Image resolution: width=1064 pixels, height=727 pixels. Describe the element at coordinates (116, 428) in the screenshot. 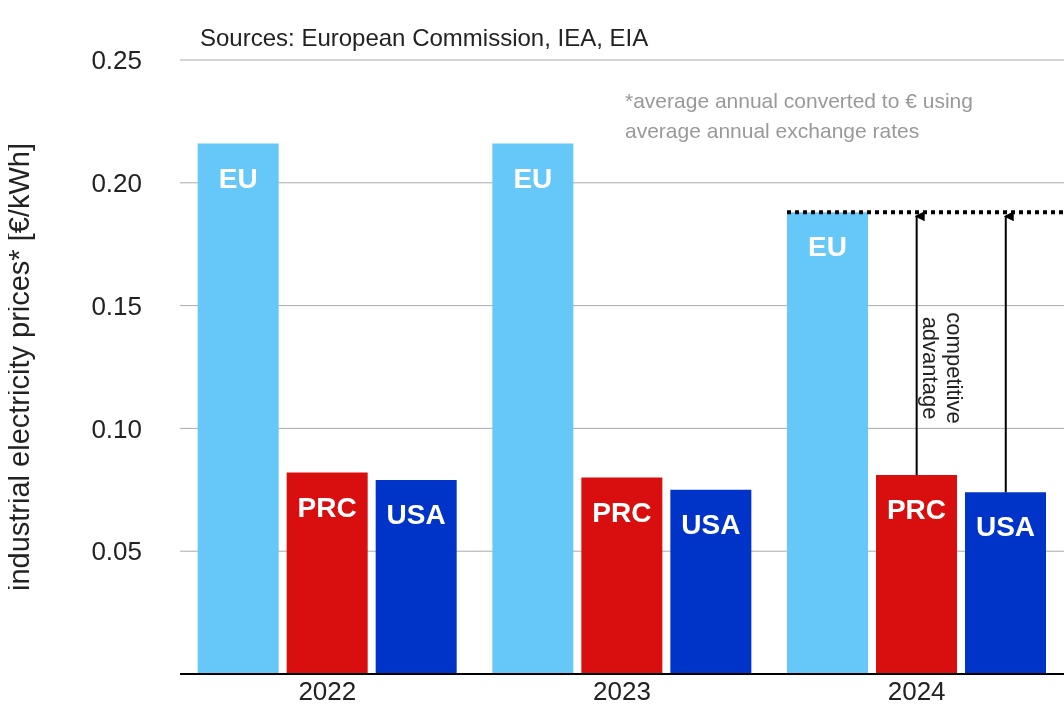

I see `y-tick-label: 0.10` at that location.